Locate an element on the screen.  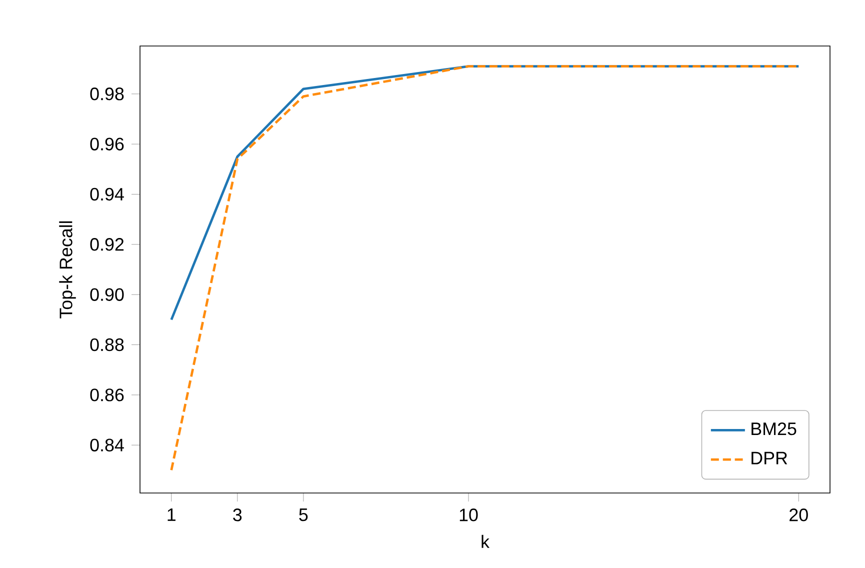
y-tick-label: 0.94 is located at coordinates (107, 194).